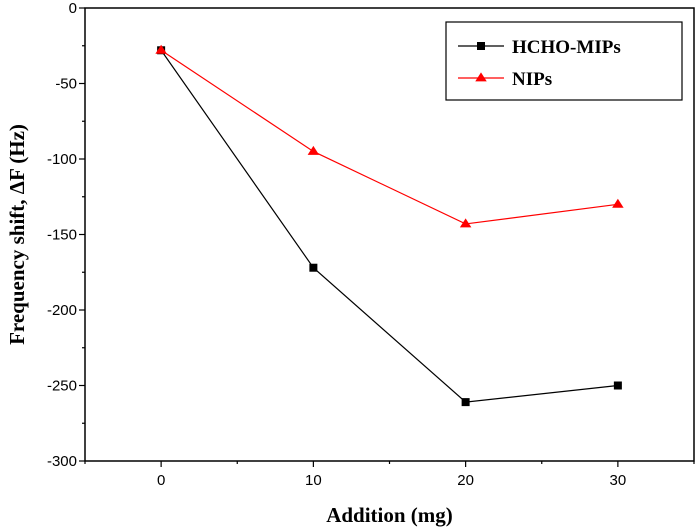  What do you see at coordinates (566, 47) in the screenshot?
I see `legend-label: HCHO-MIPs` at bounding box center [566, 47].